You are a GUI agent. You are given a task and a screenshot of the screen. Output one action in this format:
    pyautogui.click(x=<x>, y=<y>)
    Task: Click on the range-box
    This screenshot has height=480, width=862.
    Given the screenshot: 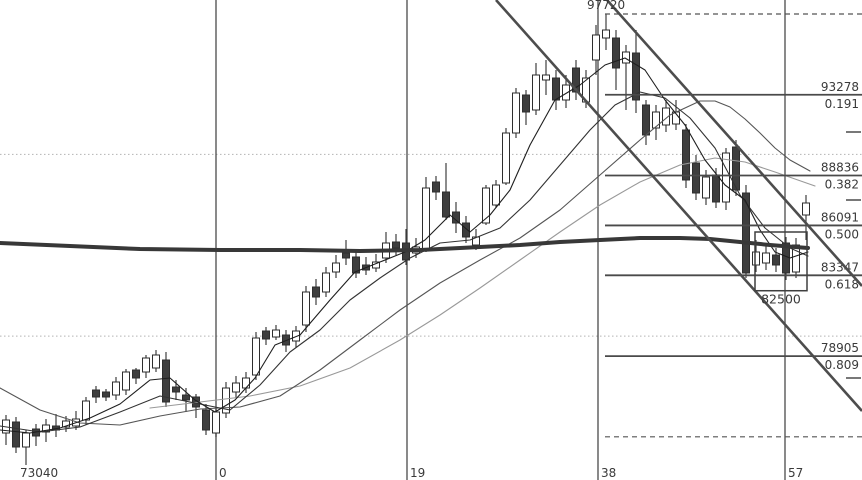 What is the action you would take?
    pyautogui.click(x=781, y=261)
    